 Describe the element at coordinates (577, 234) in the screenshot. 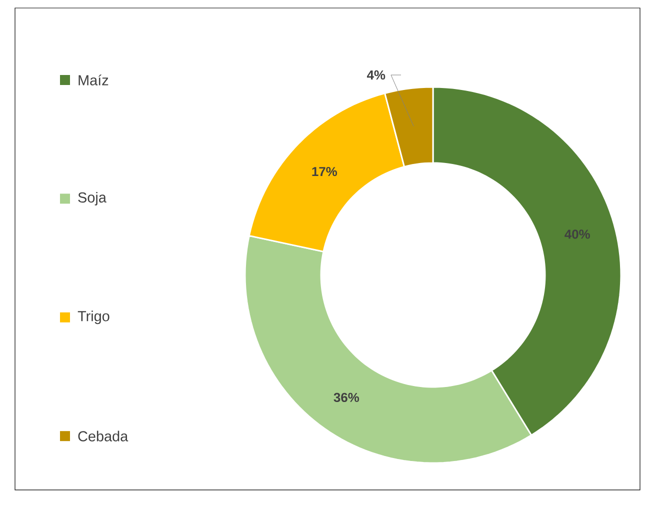

I see `data-label: 40%` at that location.